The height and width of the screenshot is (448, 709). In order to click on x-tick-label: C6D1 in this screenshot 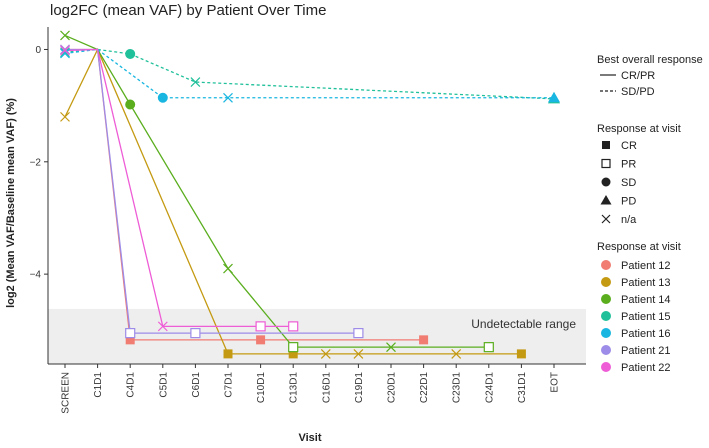, I will do `click(196, 385)`.